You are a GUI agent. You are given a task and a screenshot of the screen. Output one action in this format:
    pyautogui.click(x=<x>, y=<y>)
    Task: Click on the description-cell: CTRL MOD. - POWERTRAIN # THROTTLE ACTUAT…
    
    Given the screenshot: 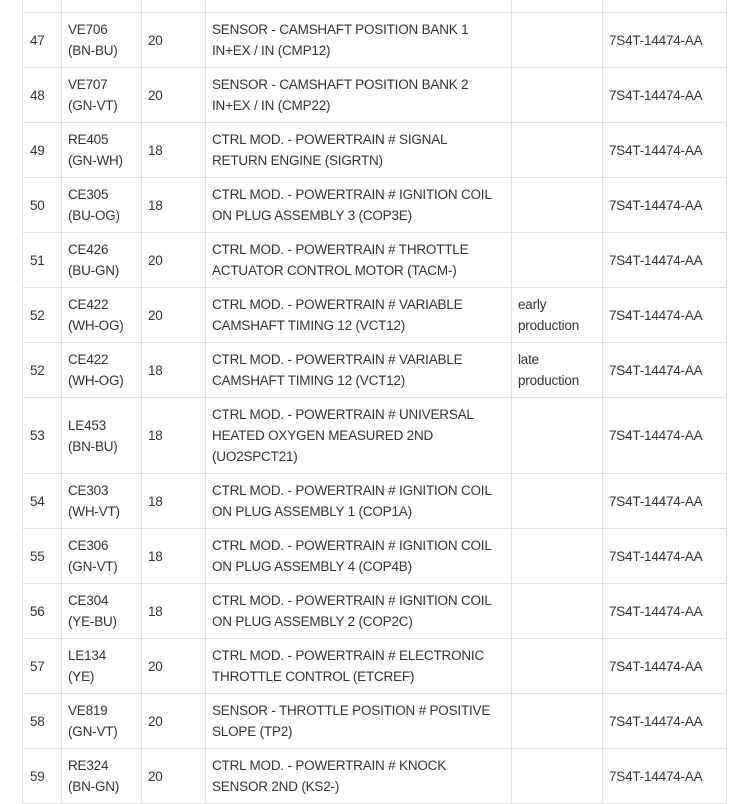 What is the action you would take?
    pyautogui.click(x=358, y=260)
    